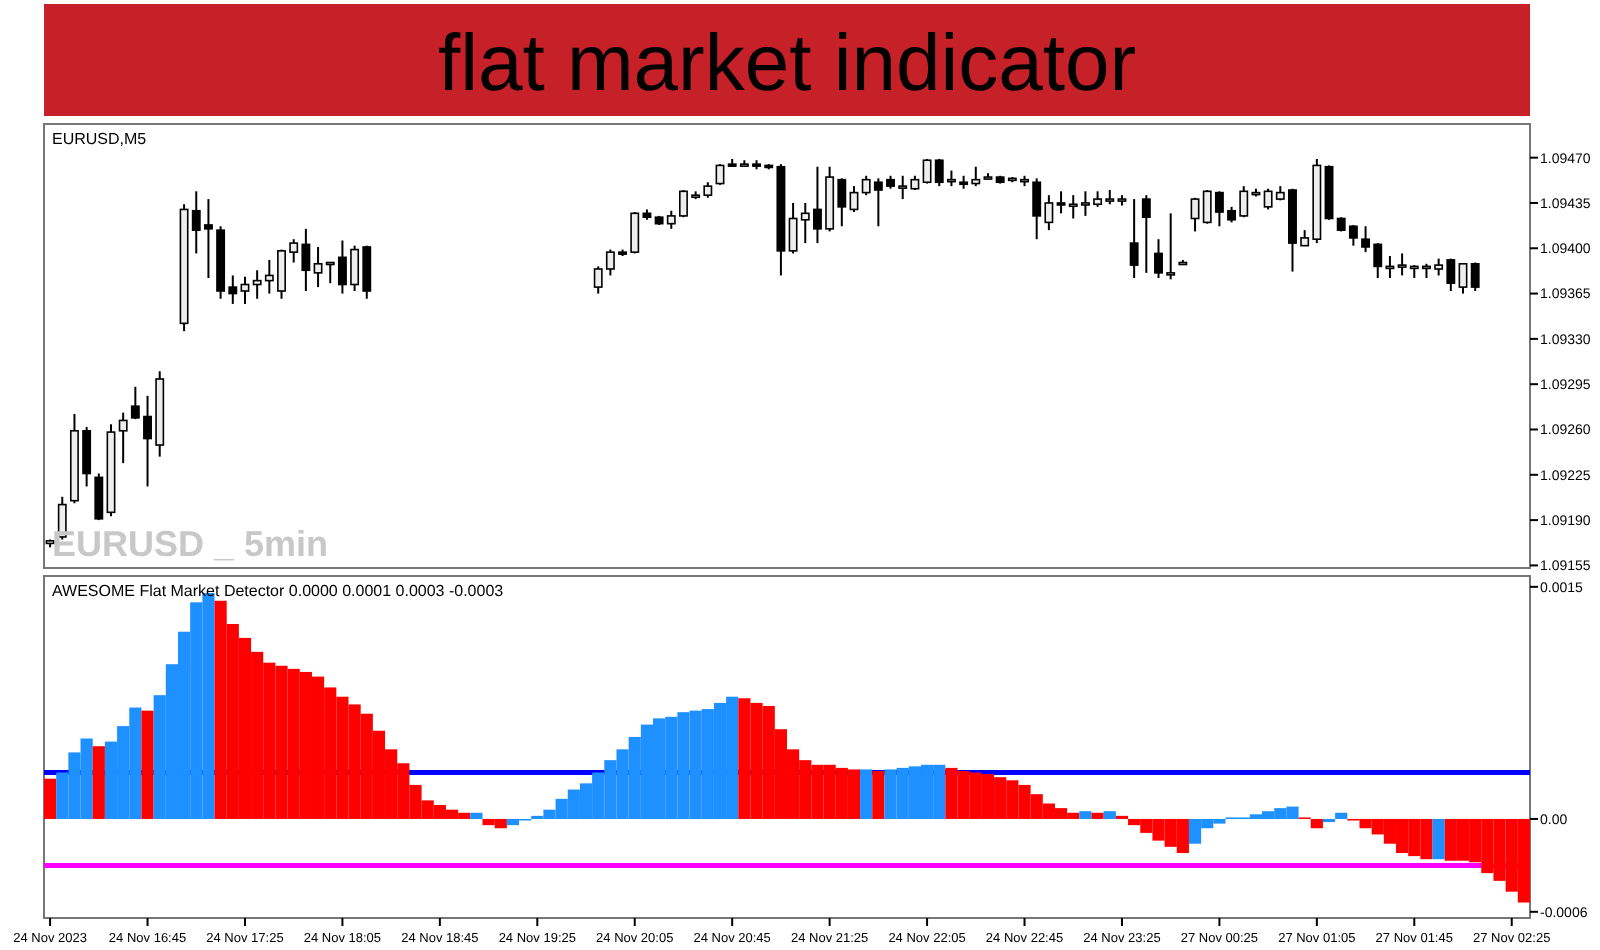  I want to click on chart-title: flat market indicator, so click(787, 64).